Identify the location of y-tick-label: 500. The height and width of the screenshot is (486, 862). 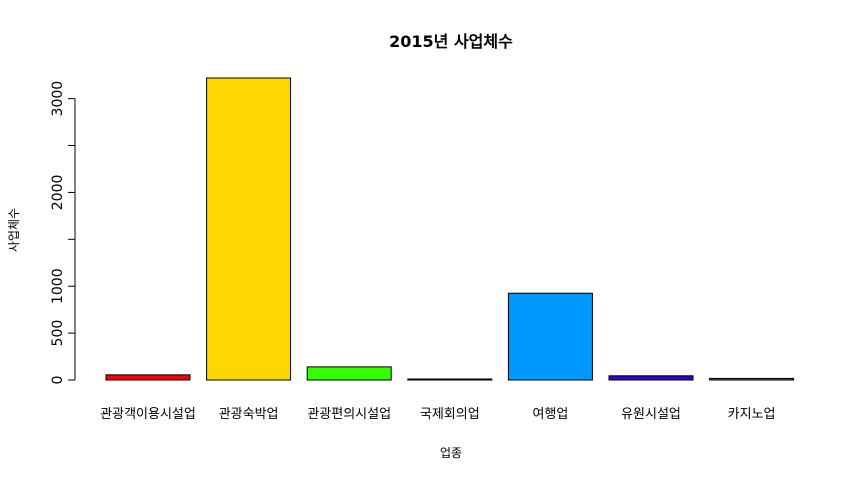
(58, 333).